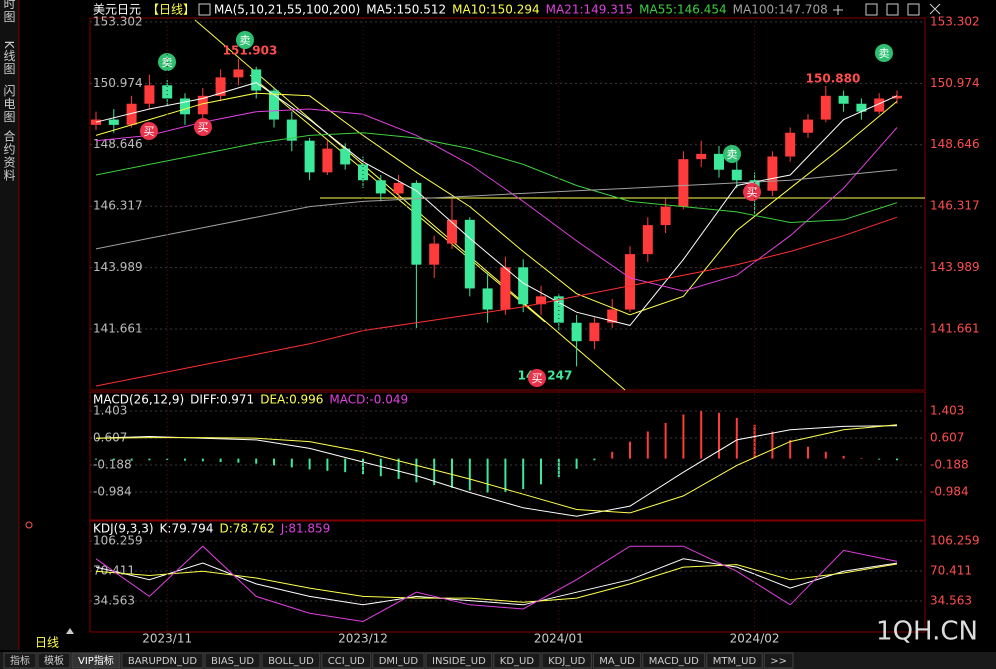 This screenshot has width=996, height=669. I want to click on tab: BIAS_UD, so click(232, 660).